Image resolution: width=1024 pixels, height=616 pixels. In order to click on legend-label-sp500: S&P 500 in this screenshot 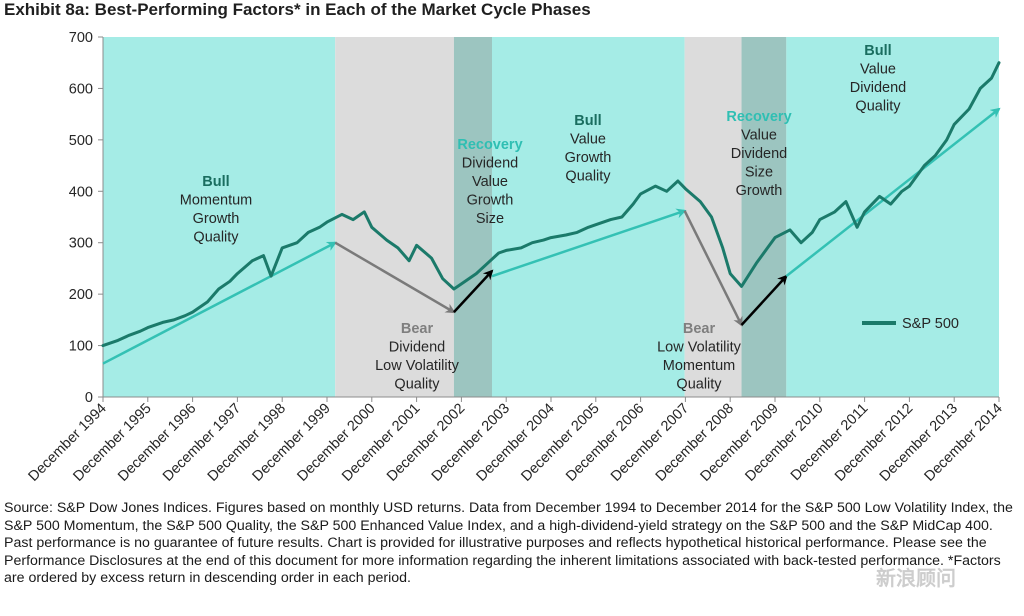, I will do `click(930, 324)`.